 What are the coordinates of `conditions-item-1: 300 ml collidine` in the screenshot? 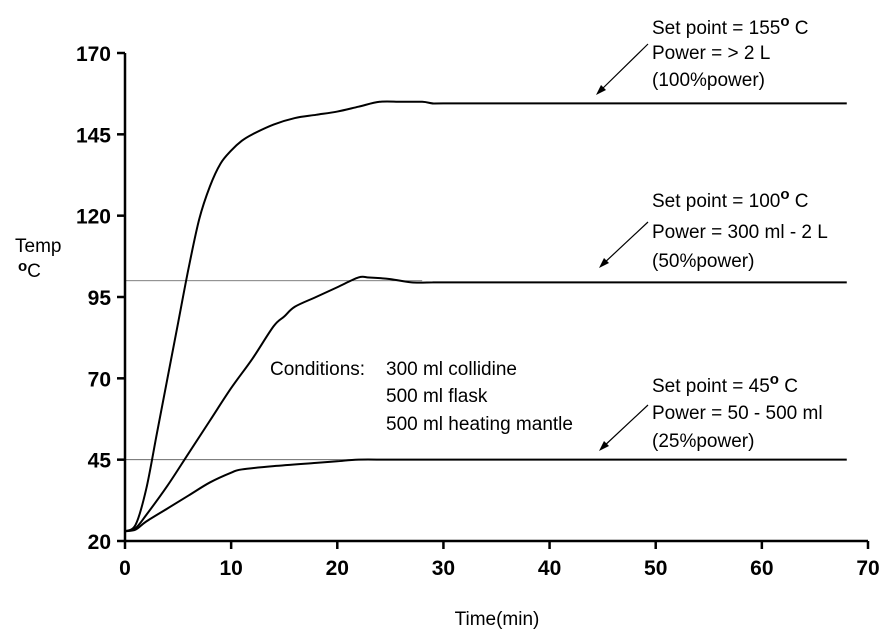 It's located at (451, 369).